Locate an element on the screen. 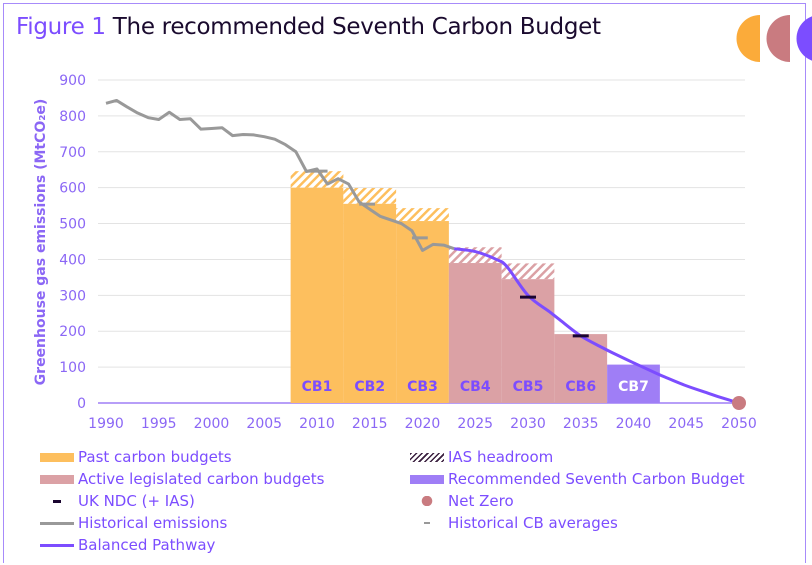  budget-label: CB6 is located at coordinates (580, 387).